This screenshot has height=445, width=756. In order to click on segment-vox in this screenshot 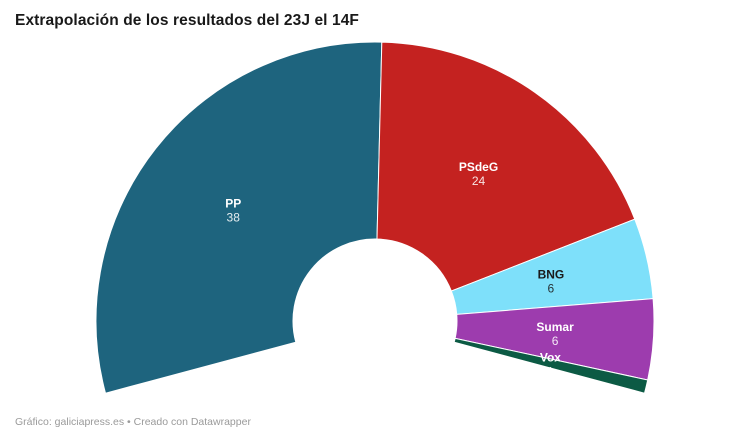, I will do `click(551, 365)`.